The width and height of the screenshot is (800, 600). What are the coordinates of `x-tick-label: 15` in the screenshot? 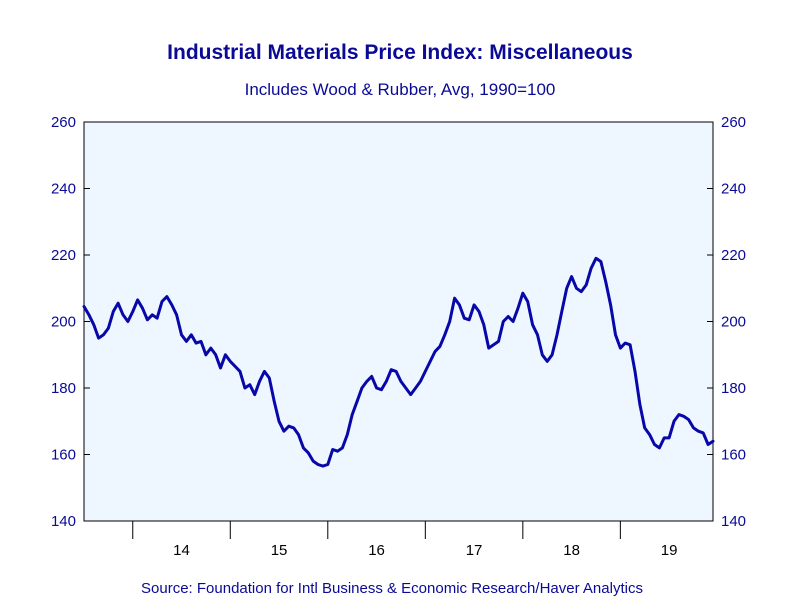 It's located at (279, 550).